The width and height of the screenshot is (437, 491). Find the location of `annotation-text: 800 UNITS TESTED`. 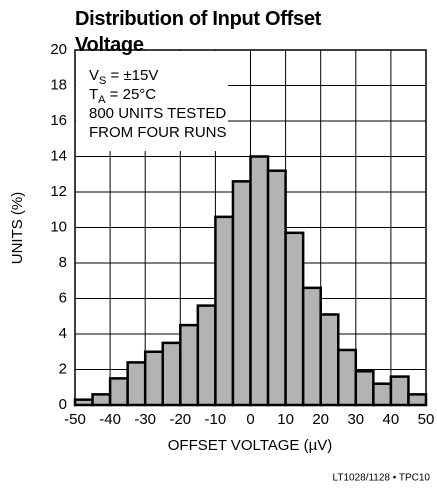

annotation-text: 800 UNITS TESTED is located at coordinates (157, 113).